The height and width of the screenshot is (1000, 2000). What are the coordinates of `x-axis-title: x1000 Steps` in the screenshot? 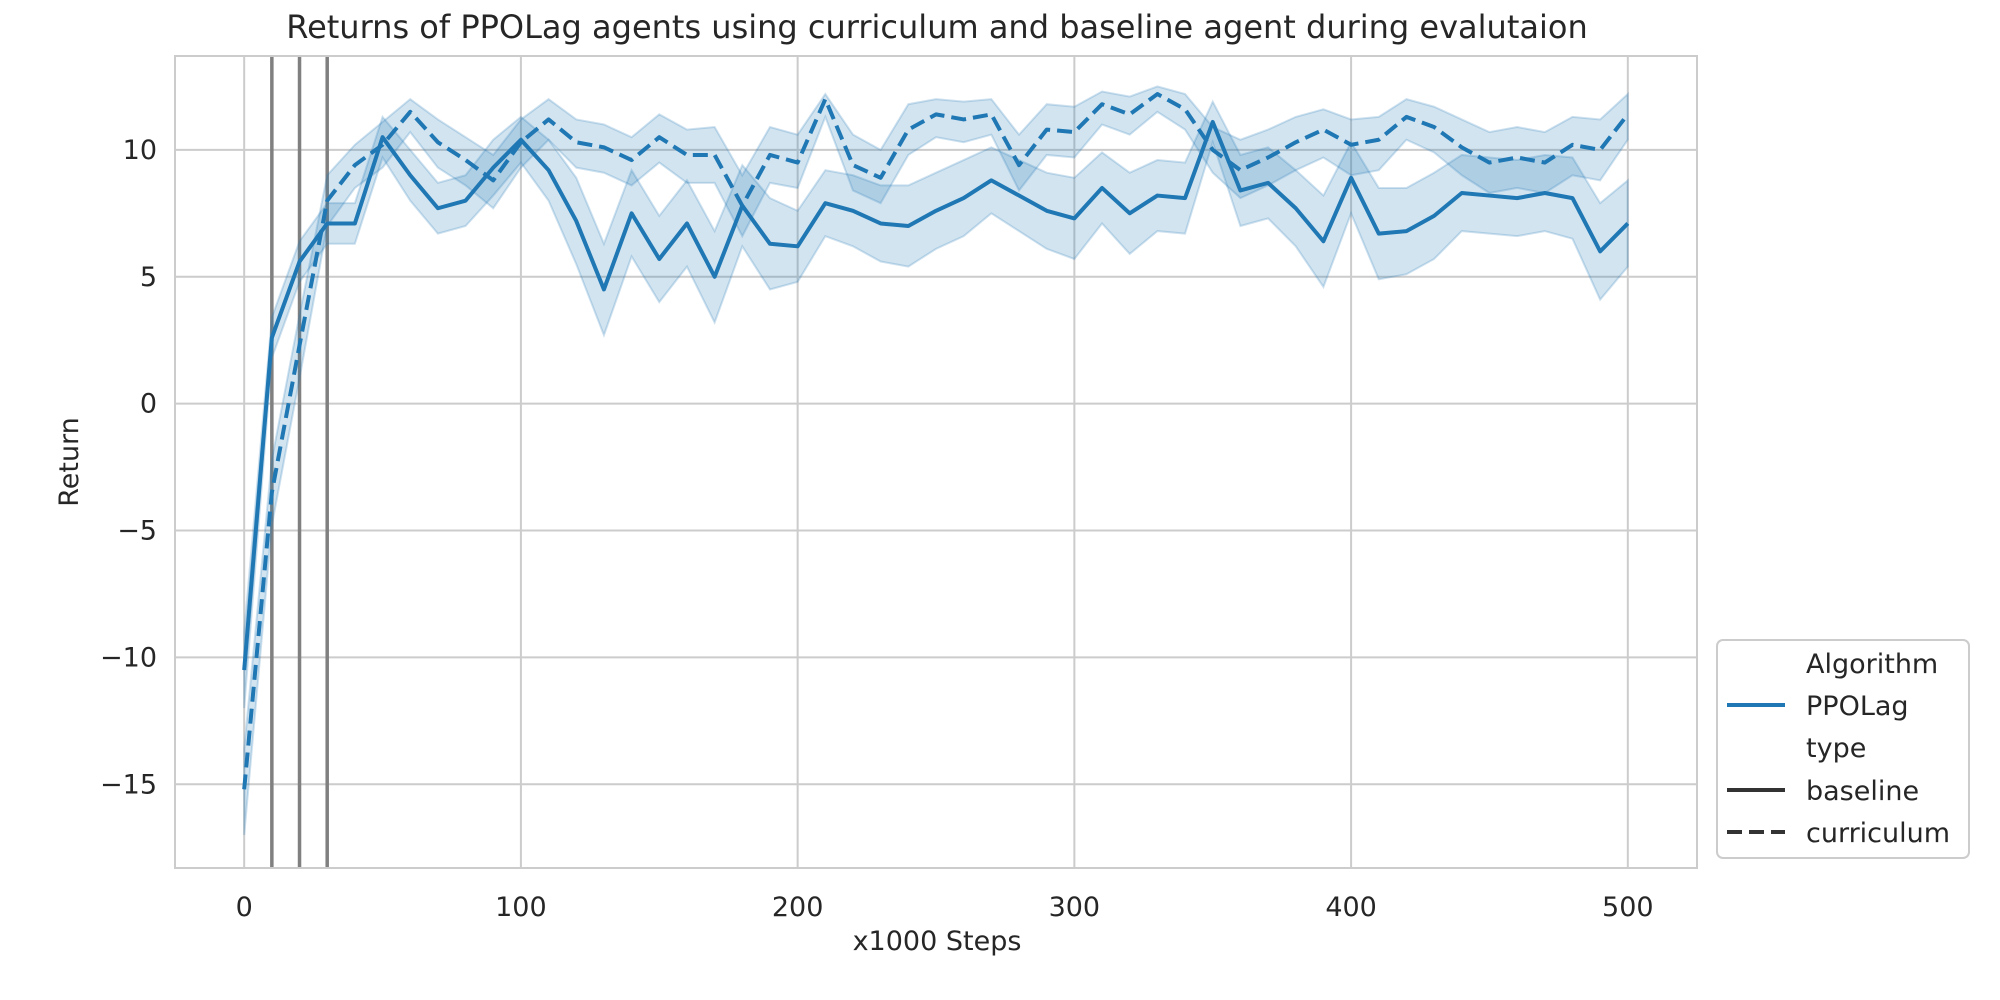 It's located at (937, 941).